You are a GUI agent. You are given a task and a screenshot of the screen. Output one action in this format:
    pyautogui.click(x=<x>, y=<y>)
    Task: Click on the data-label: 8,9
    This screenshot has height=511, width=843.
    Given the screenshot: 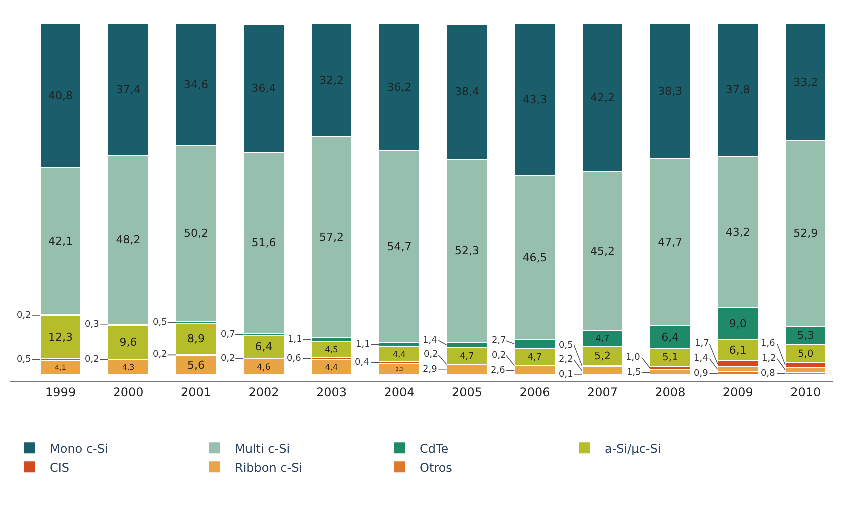 What is the action you would take?
    pyautogui.click(x=197, y=339)
    